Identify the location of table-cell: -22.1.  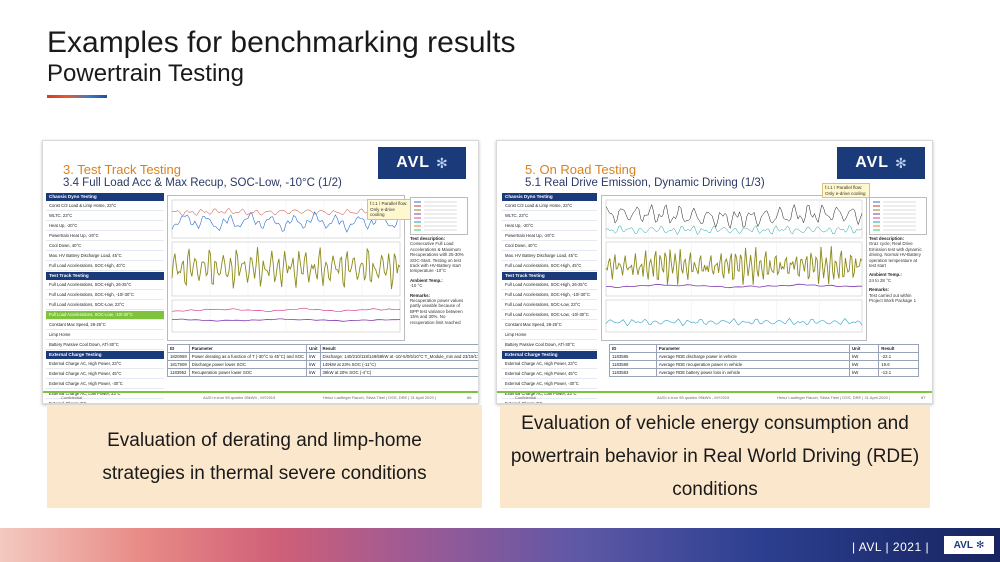
(898, 356).